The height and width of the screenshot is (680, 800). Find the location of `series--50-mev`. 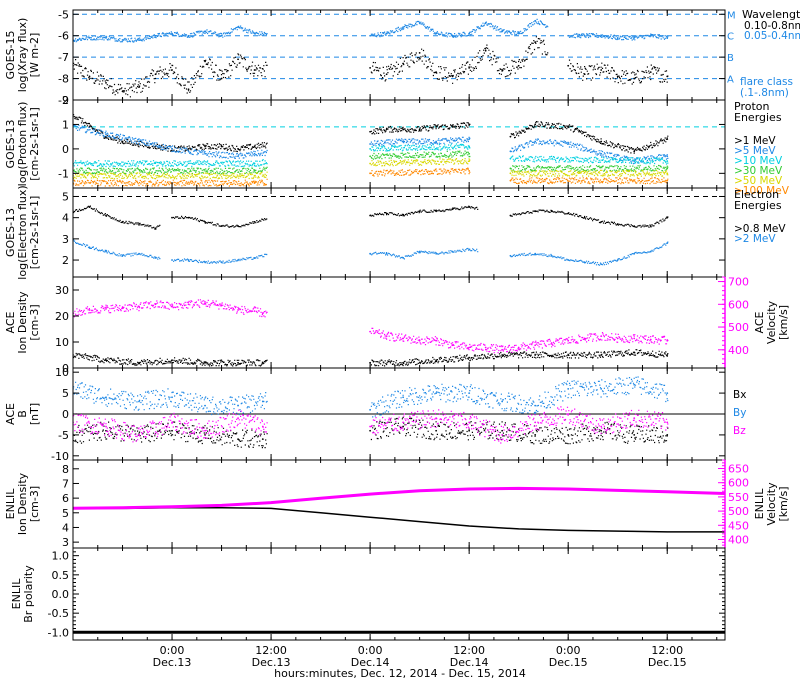

series--50-mev is located at coordinates (371, 169).